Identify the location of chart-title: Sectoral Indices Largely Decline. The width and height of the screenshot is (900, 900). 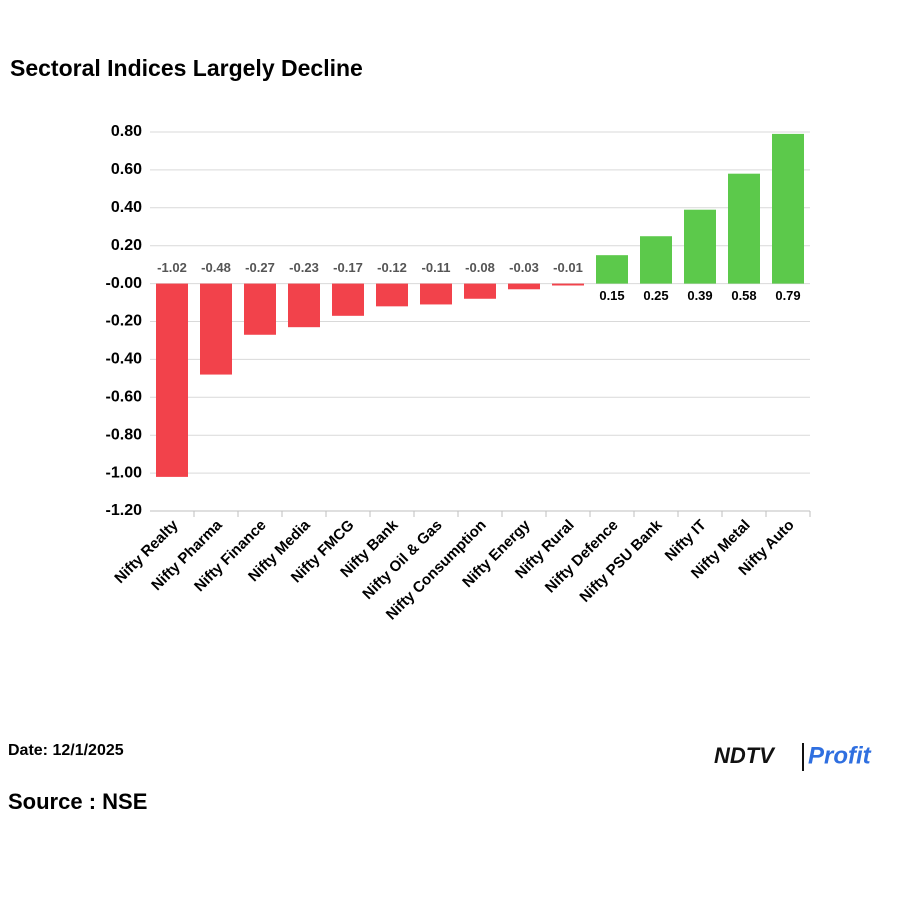
(186, 68).